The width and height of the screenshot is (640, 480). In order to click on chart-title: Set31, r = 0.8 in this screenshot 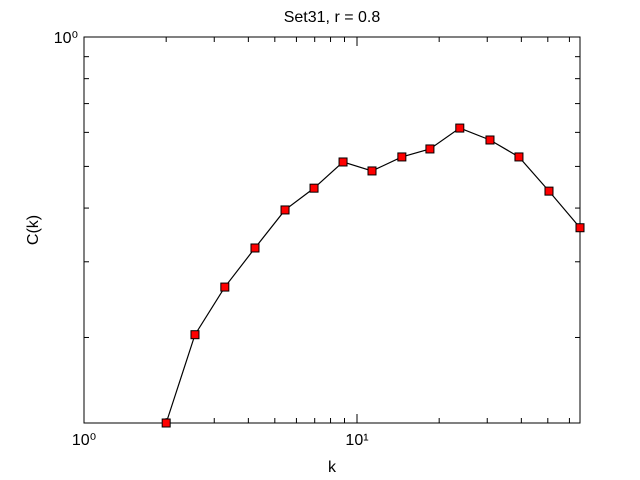, I will do `click(332, 17)`.